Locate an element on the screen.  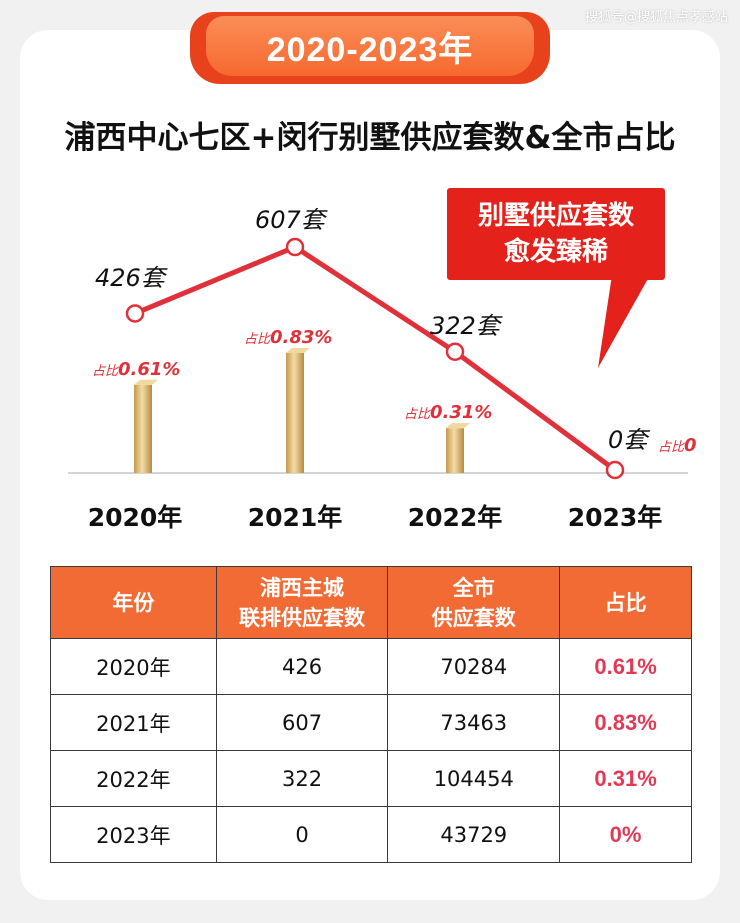
table-header-row: 年份 浦西主城 联排供应套数 全市 供应套数 占比 is located at coordinates (371, 602).